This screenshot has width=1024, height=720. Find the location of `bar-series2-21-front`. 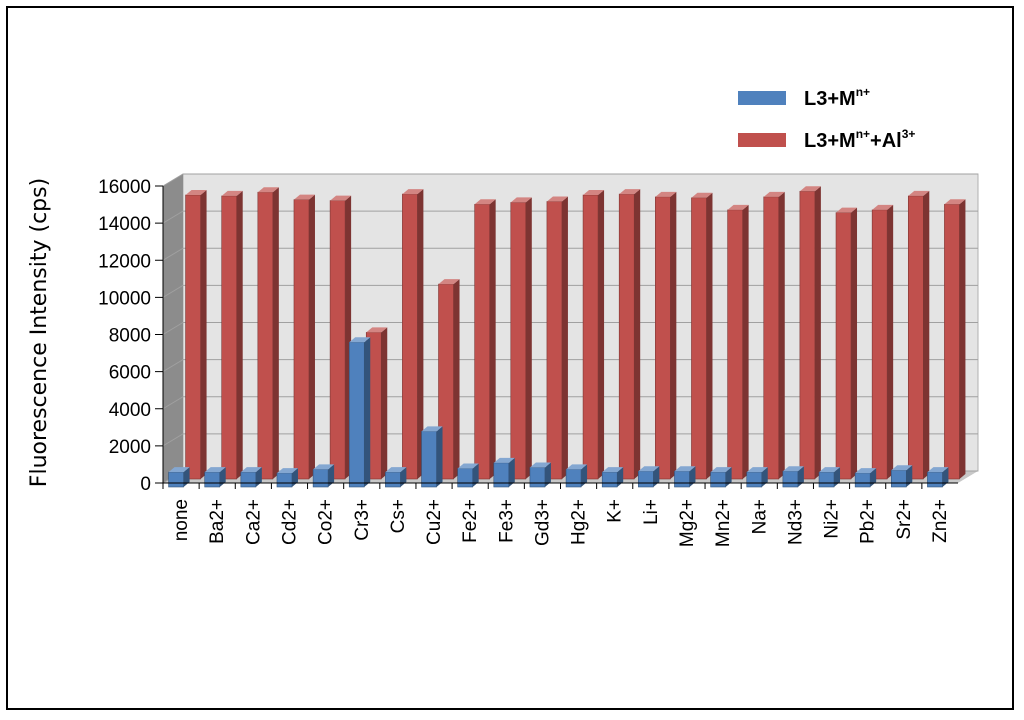

bar-series2-21-front is located at coordinates (952, 341).